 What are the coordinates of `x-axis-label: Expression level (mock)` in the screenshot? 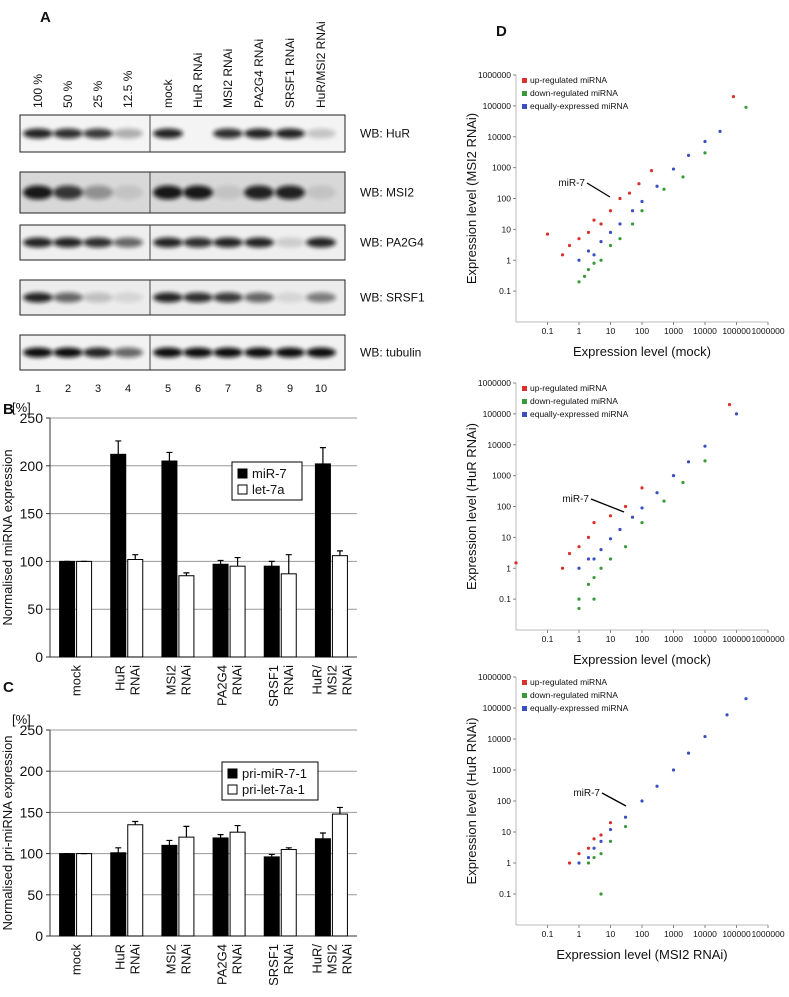 It's located at (642, 351).